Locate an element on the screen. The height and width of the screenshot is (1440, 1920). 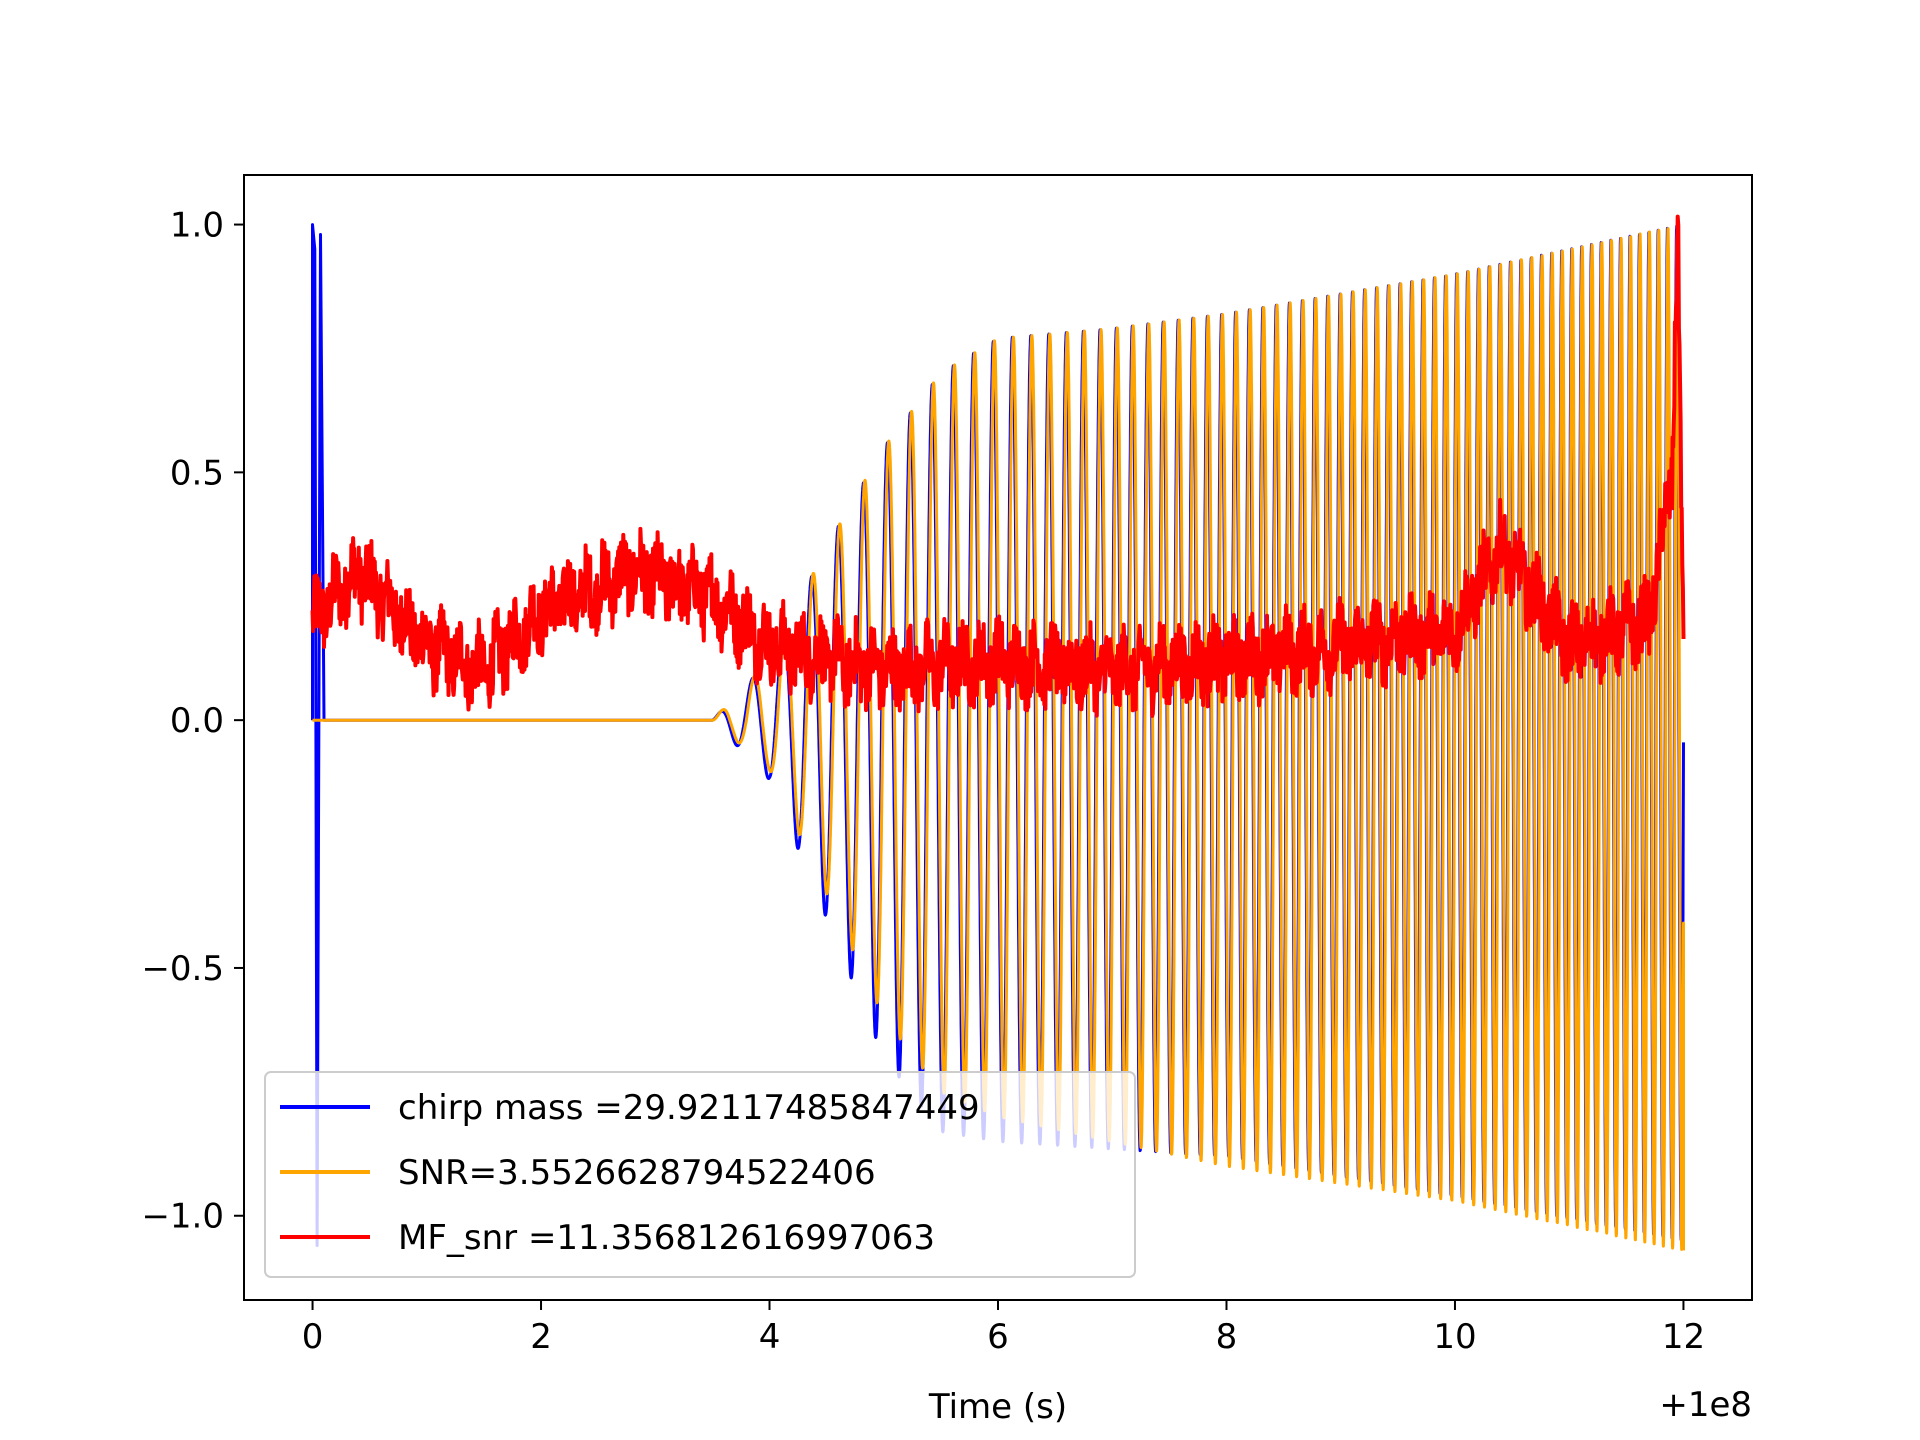
y-tick-label: −1.0 is located at coordinates (182, 1217).